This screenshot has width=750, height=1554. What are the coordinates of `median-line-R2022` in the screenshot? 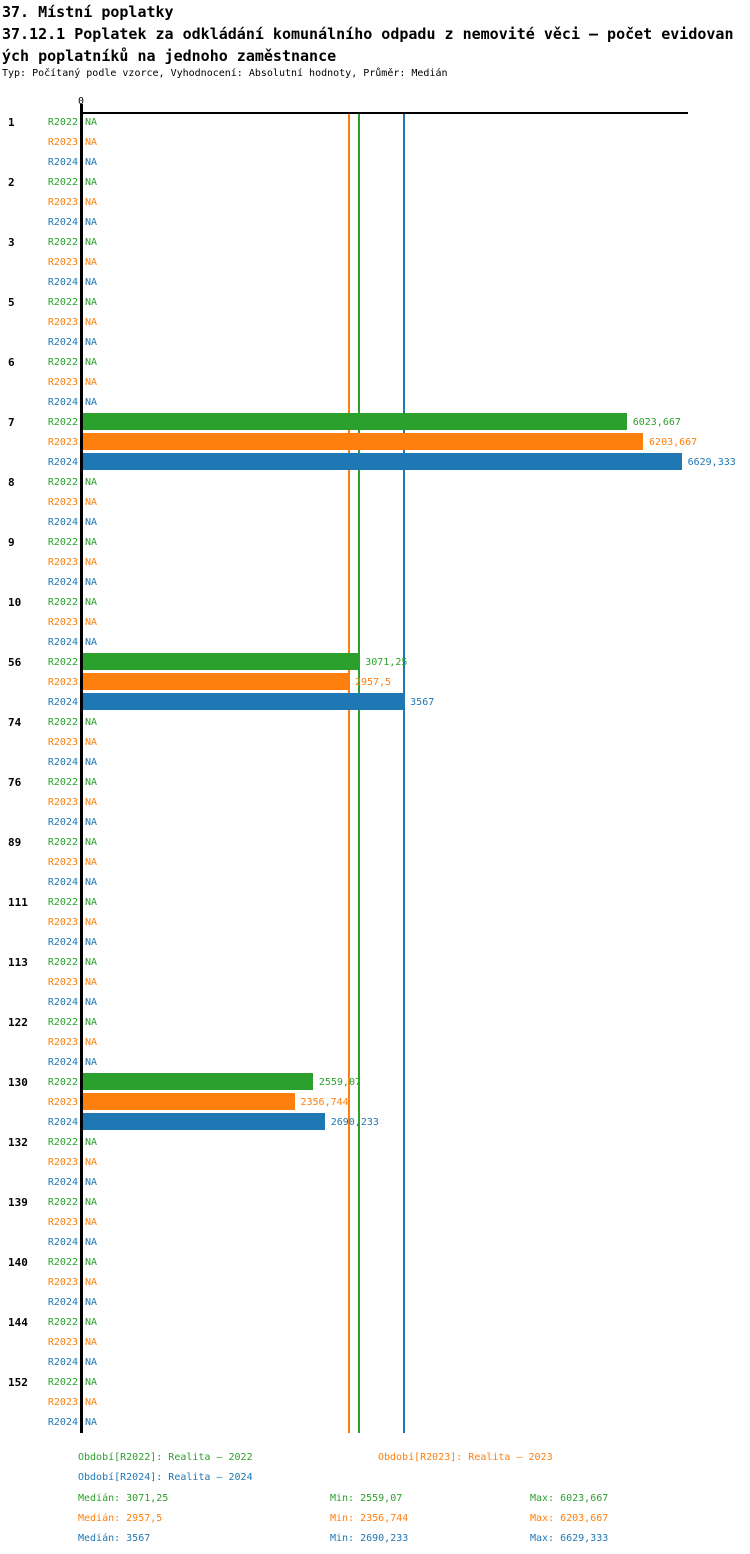 It's located at (359, 773).